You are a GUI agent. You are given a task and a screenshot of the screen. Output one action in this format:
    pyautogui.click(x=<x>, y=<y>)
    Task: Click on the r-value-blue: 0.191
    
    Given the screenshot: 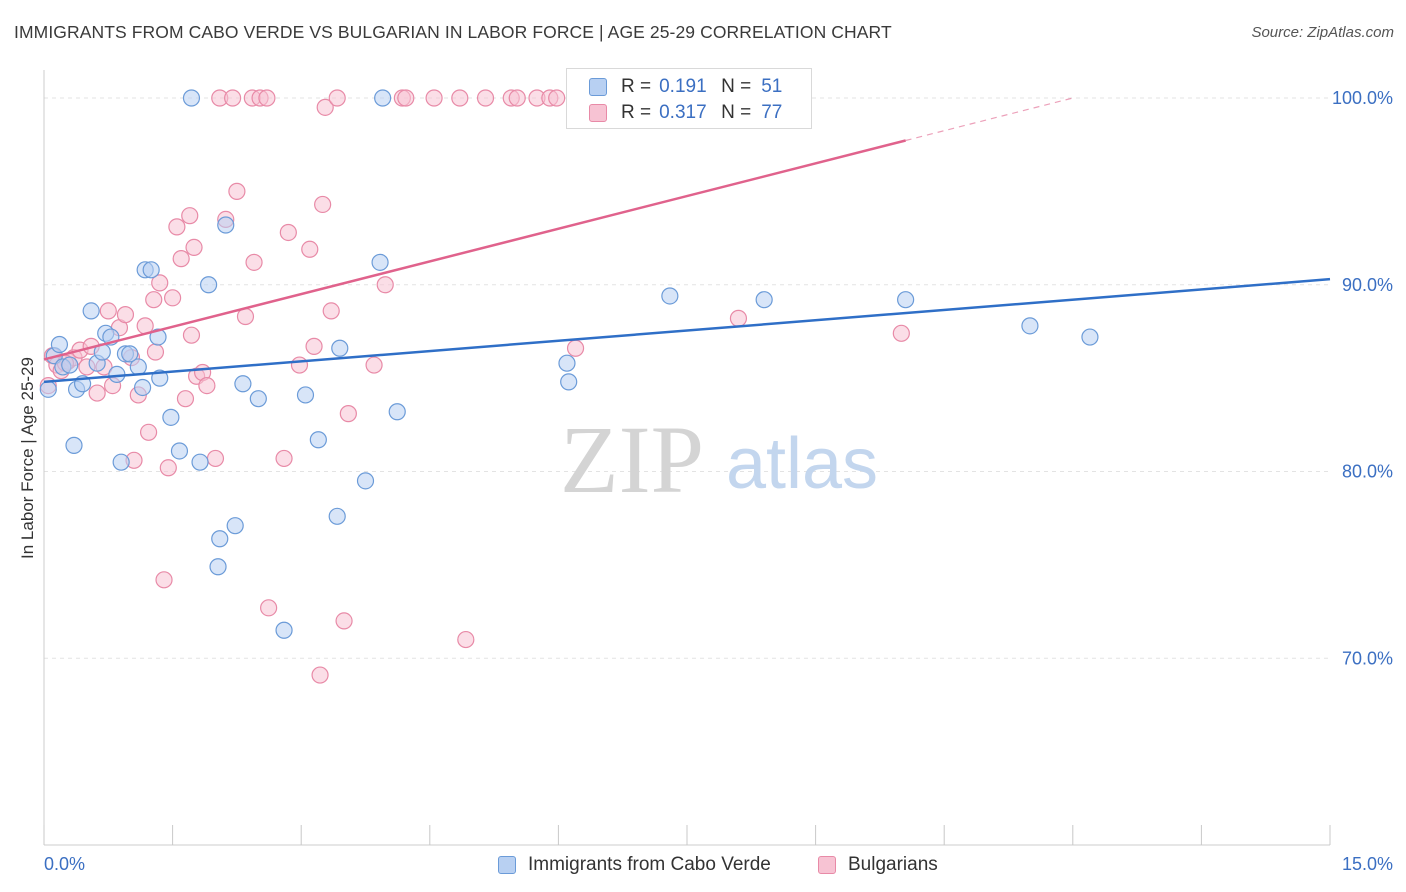 What is the action you would take?
    pyautogui.click(x=683, y=86)
    